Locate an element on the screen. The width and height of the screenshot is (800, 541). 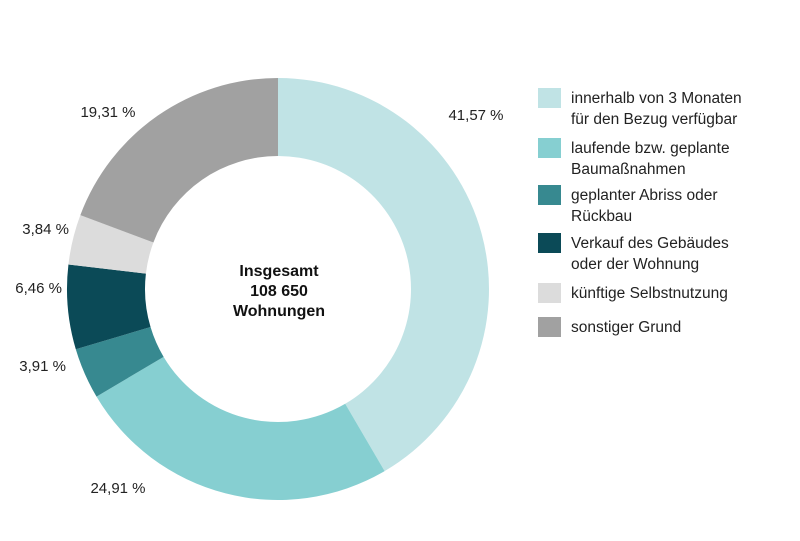
legend-item-verkauf: Verkauf des Gebäudes oder der Wohnung is located at coordinates (633, 254).